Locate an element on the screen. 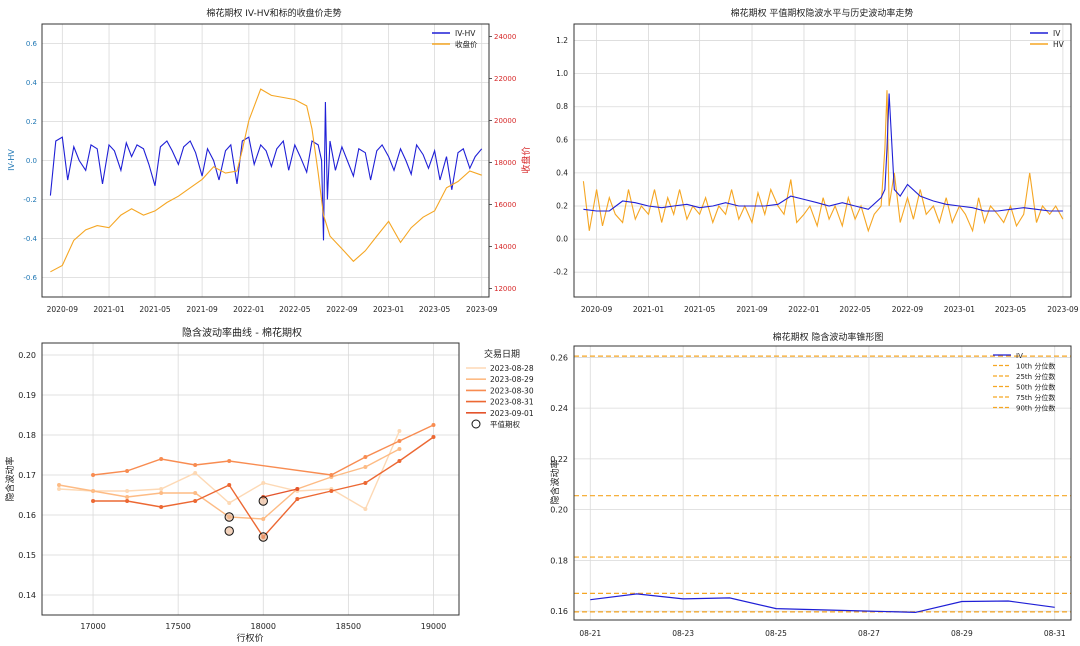  y-axis-label: IV-HV is located at coordinates (11, 160).